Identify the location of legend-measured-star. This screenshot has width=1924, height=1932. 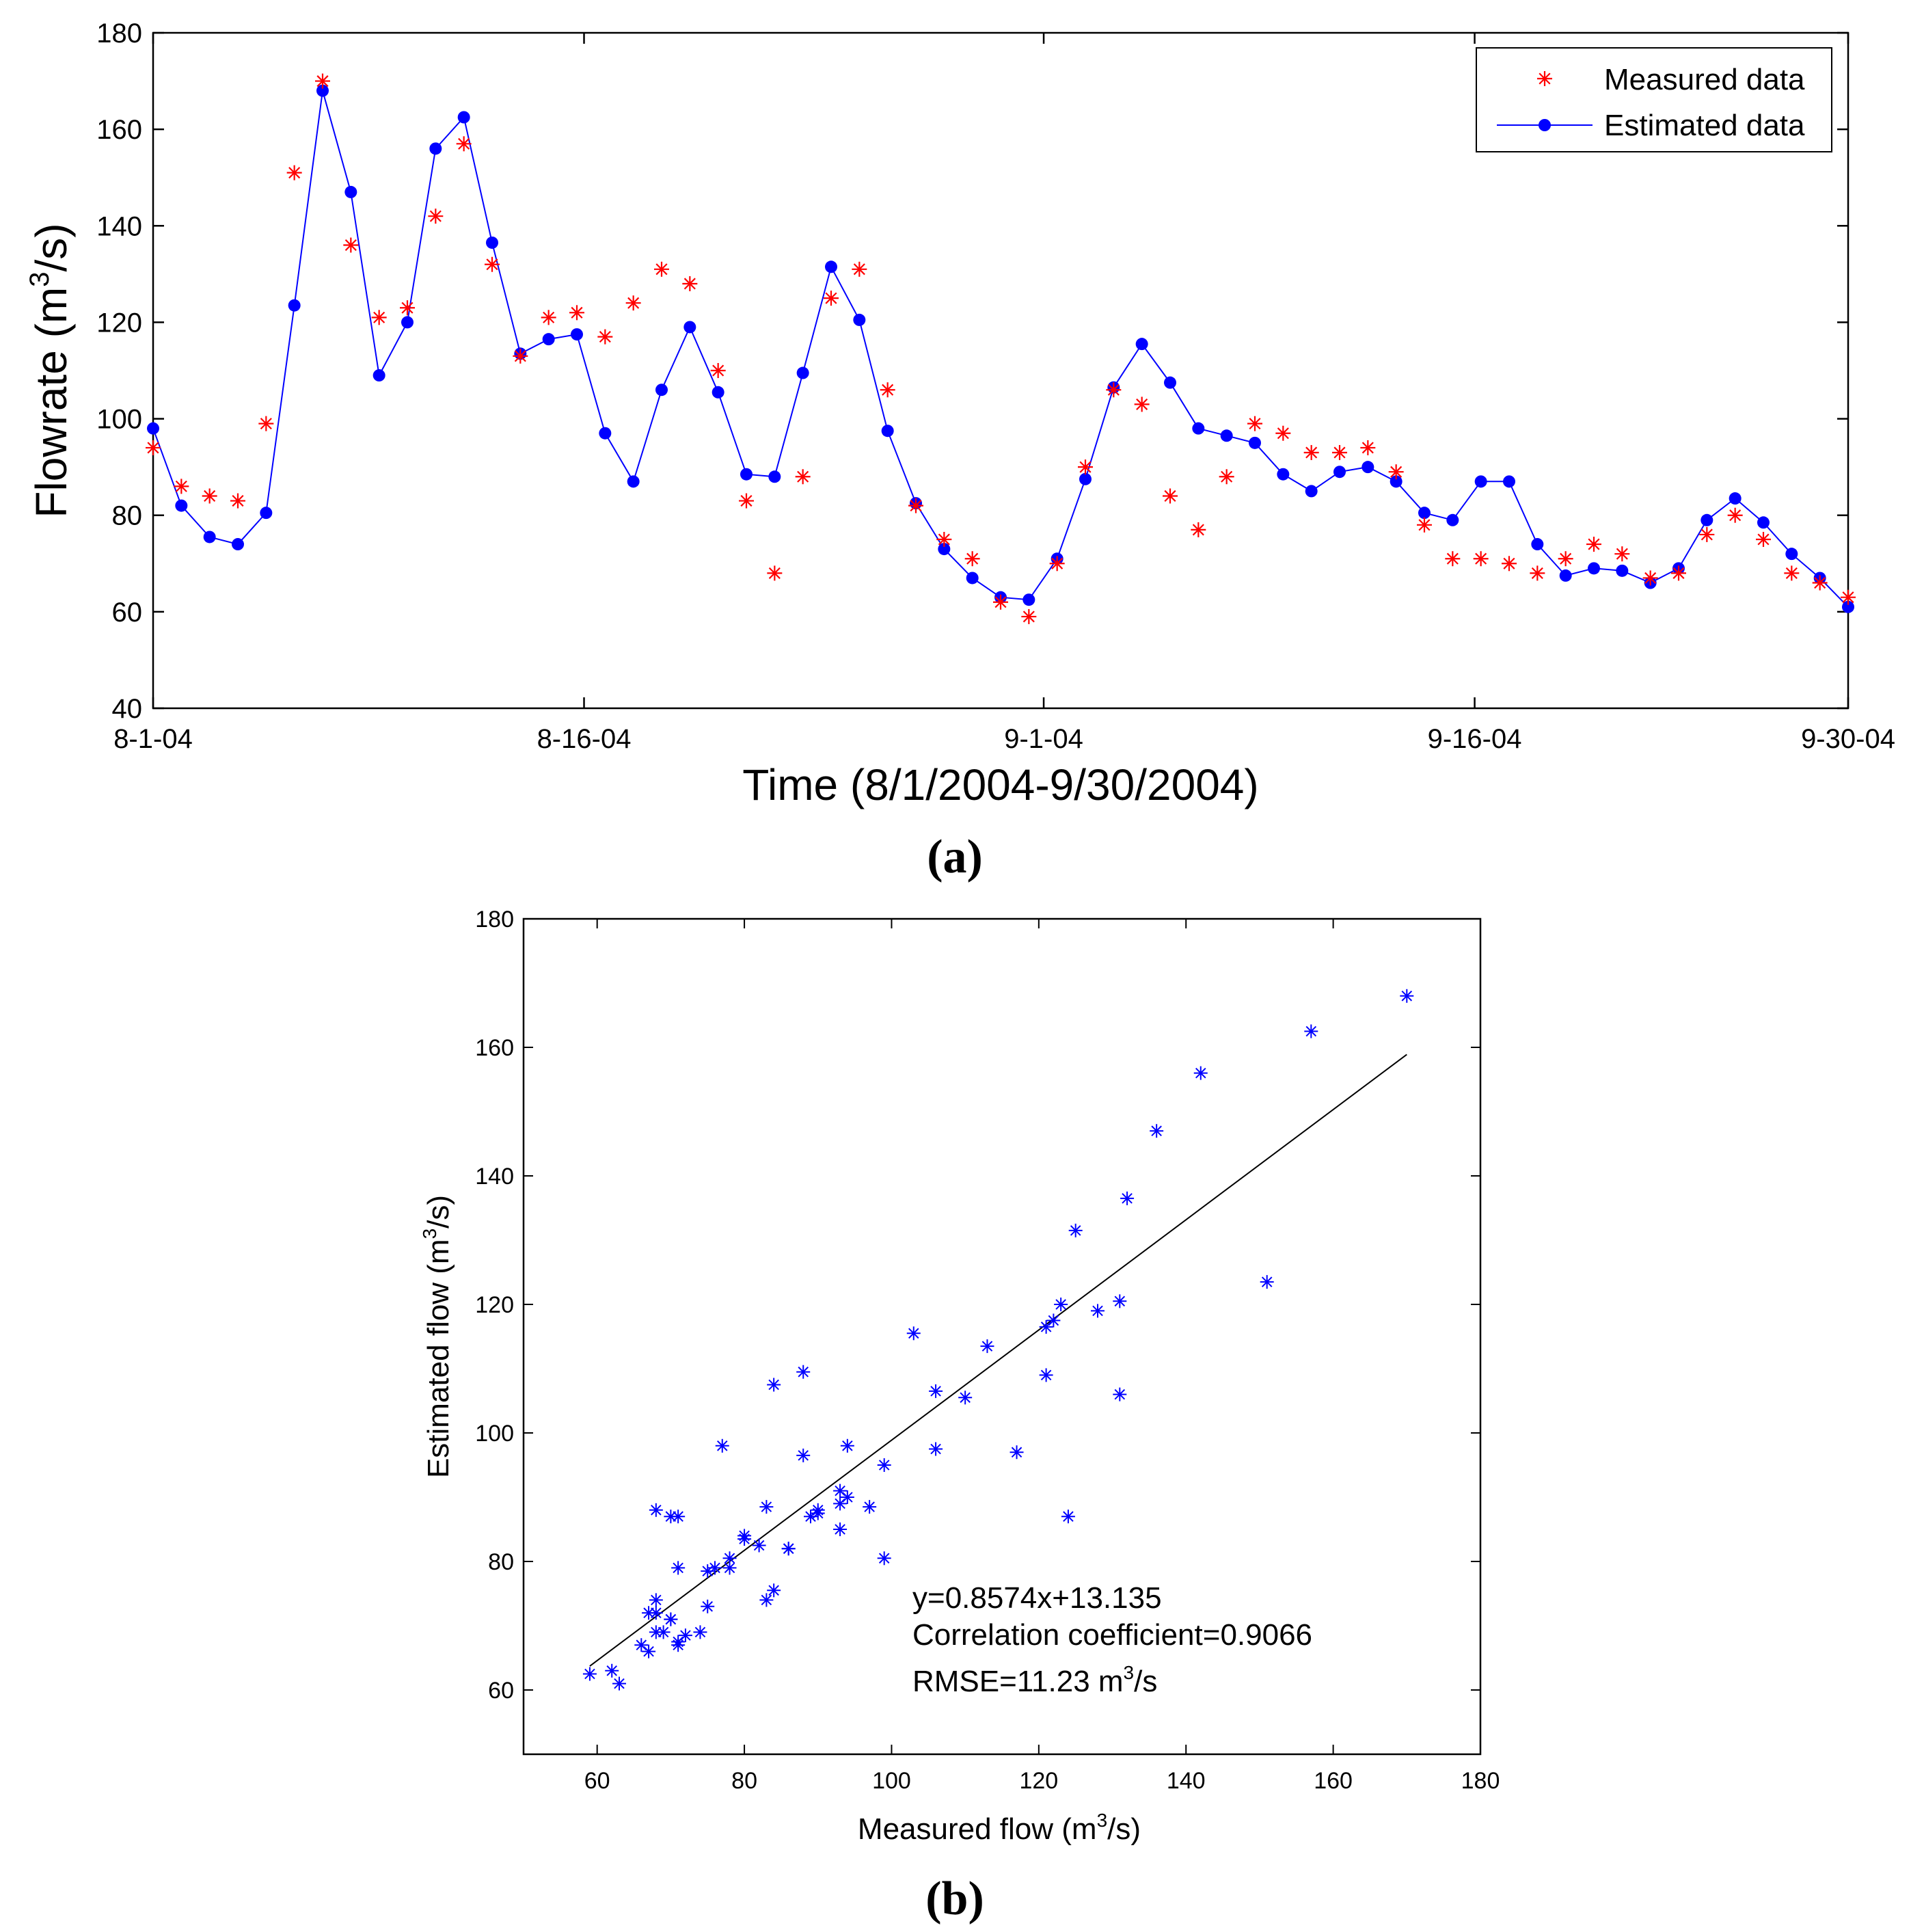
(1544, 78).